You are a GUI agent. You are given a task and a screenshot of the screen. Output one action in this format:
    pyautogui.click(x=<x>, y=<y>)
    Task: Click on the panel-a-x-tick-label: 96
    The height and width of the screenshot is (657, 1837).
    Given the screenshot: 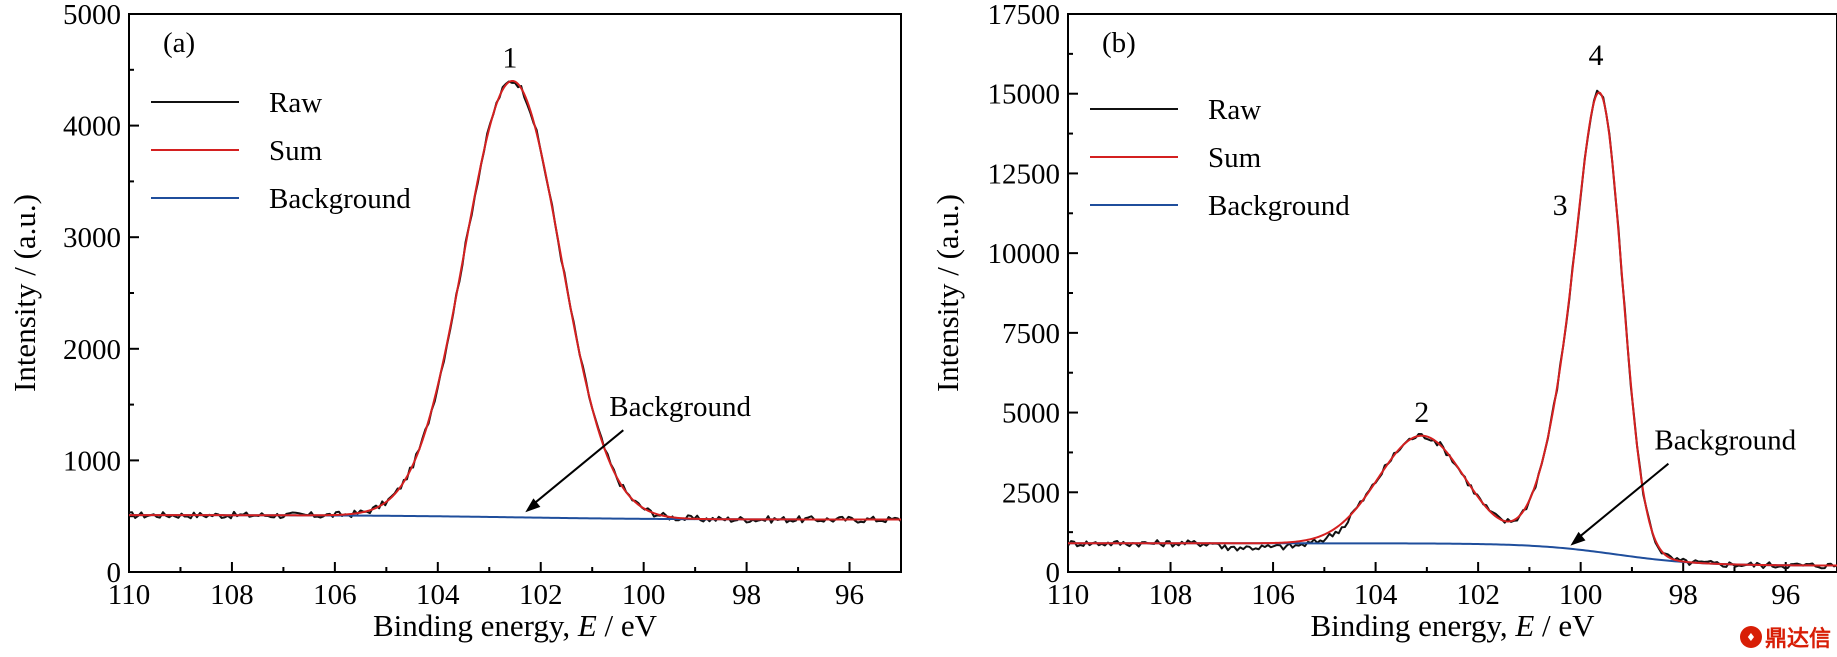 What is the action you would take?
    pyautogui.click(x=849, y=595)
    